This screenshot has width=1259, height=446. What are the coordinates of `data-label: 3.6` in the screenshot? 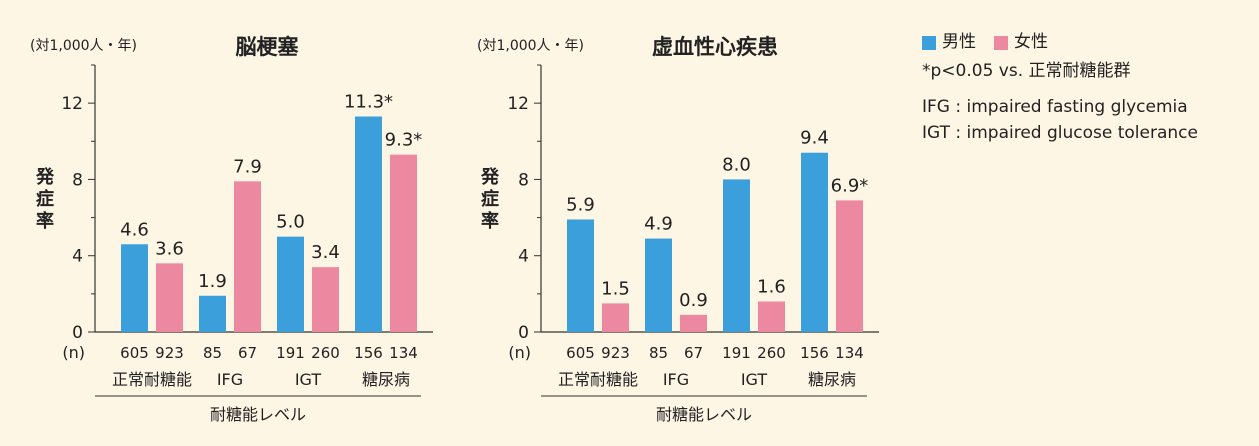 It's located at (169, 248).